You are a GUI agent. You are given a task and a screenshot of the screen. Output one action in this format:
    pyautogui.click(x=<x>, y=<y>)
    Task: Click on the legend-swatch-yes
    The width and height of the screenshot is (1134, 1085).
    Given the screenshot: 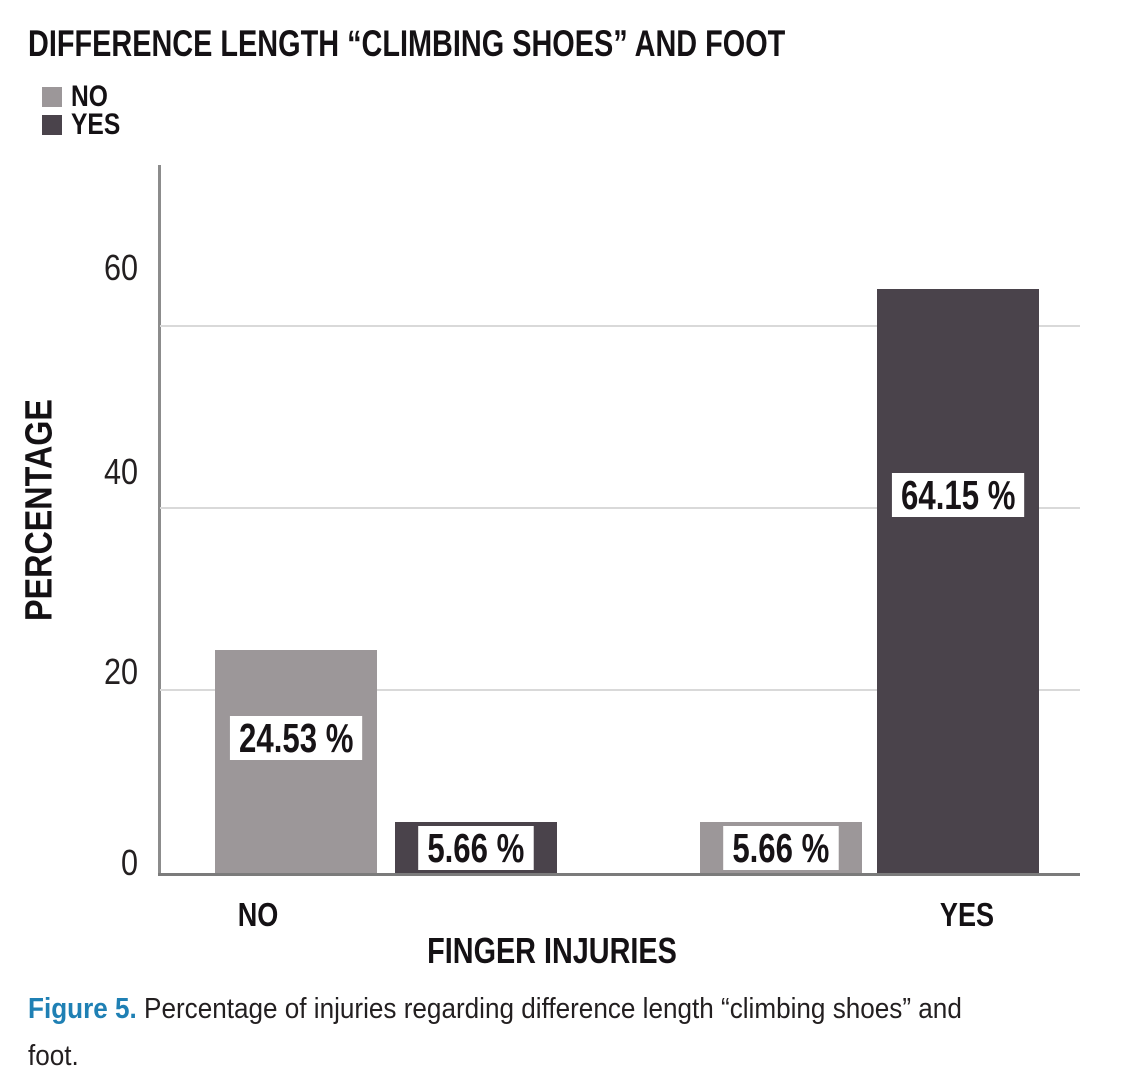 What is the action you would take?
    pyautogui.click(x=52, y=124)
    